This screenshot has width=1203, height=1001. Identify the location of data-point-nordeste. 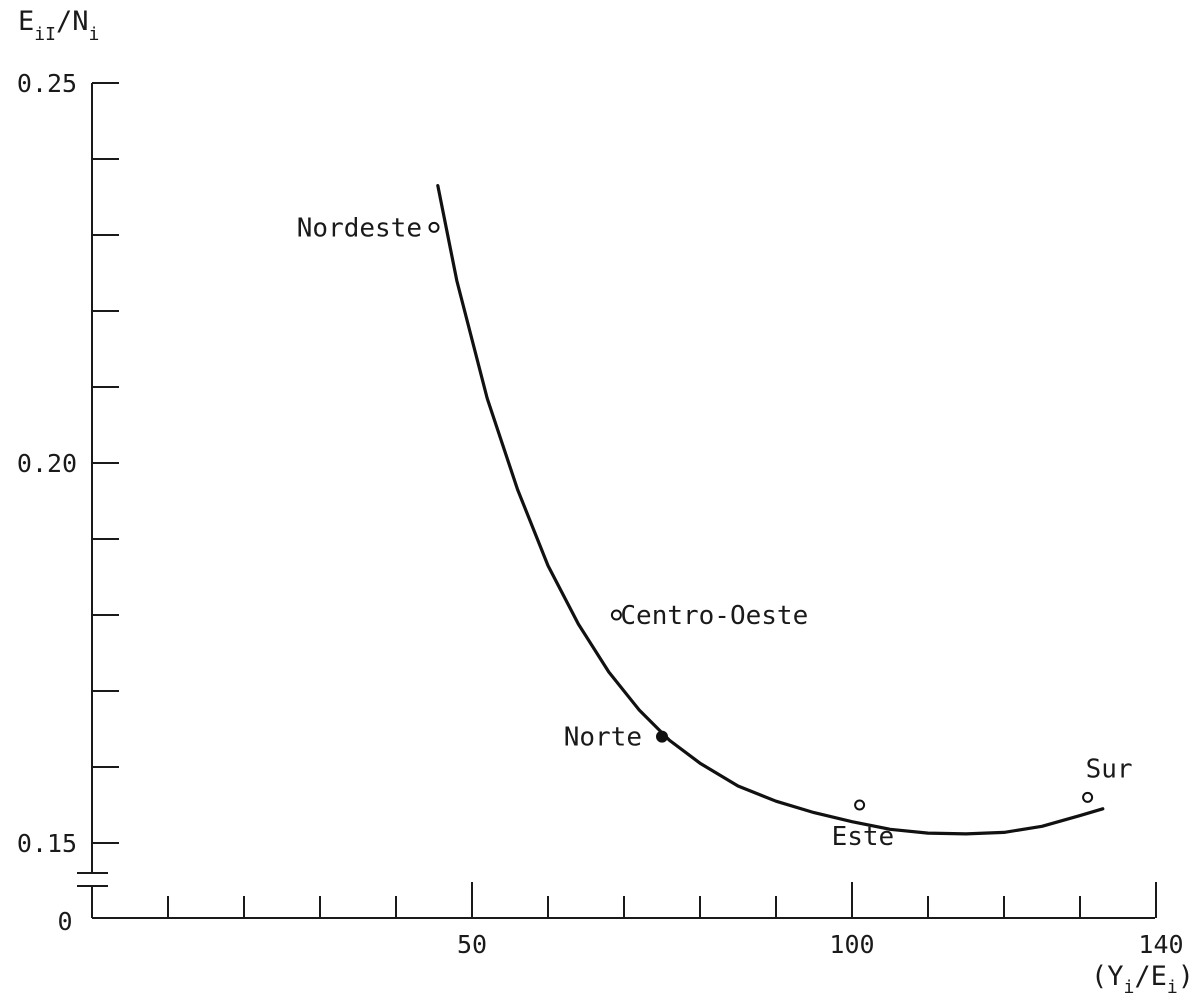
(434, 227).